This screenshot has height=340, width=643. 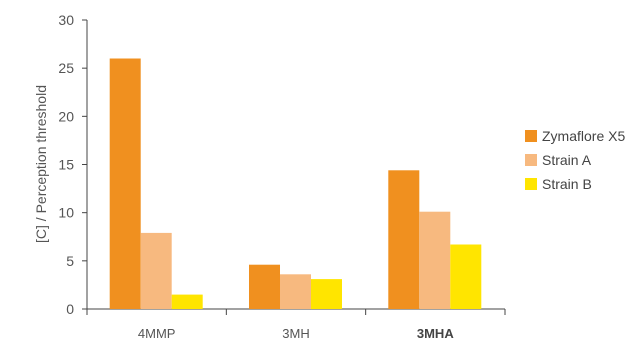 What do you see at coordinates (66, 116) in the screenshot?
I see `y-tick-label: 20` at bounding box center [66, 116].